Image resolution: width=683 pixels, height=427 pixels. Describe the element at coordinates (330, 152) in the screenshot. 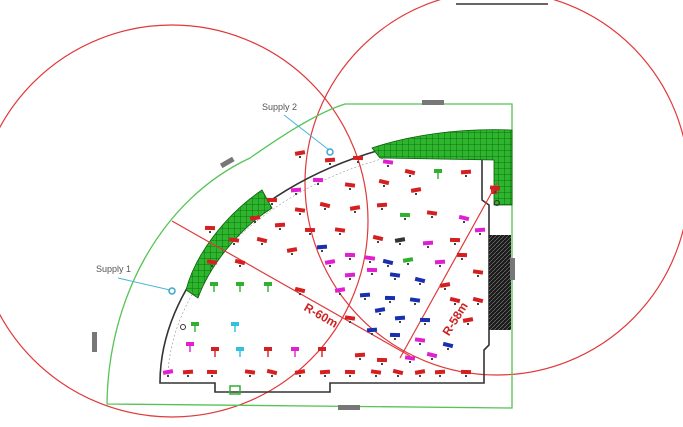

I see `supply-2-marker` at that location.